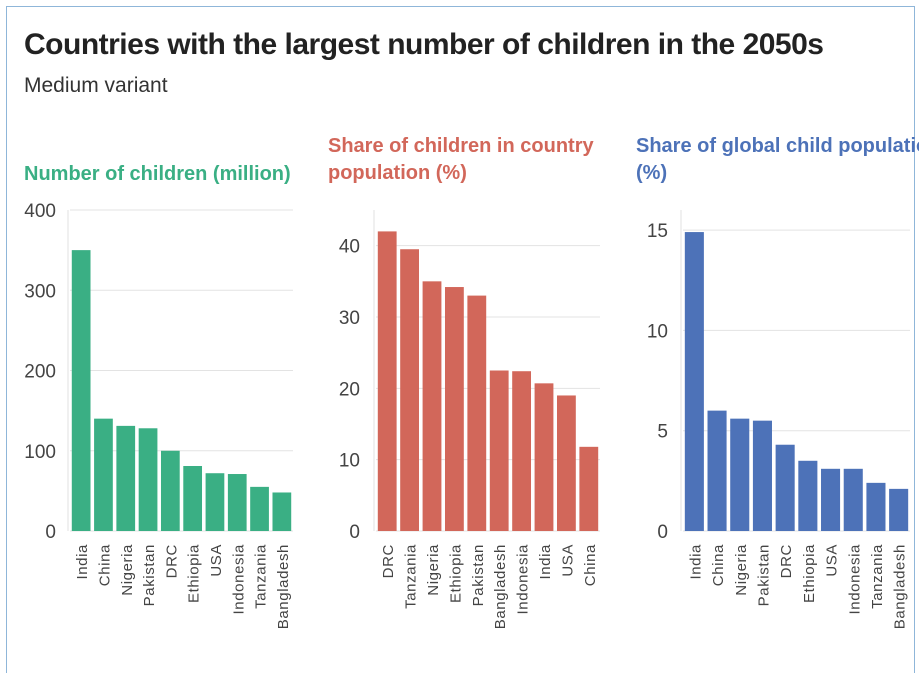  What do you see at coordinates (397, 173) in the screenshot?
I see `panel-title: population (%)` at bounding box center [397, 173].